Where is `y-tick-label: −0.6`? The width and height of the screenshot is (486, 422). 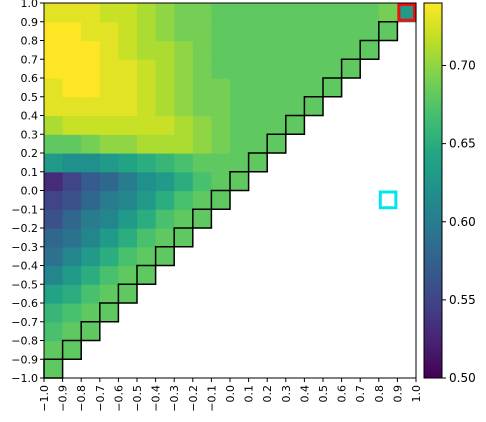 y-tick-label: −0.6 is located at coordinates (24, 303).